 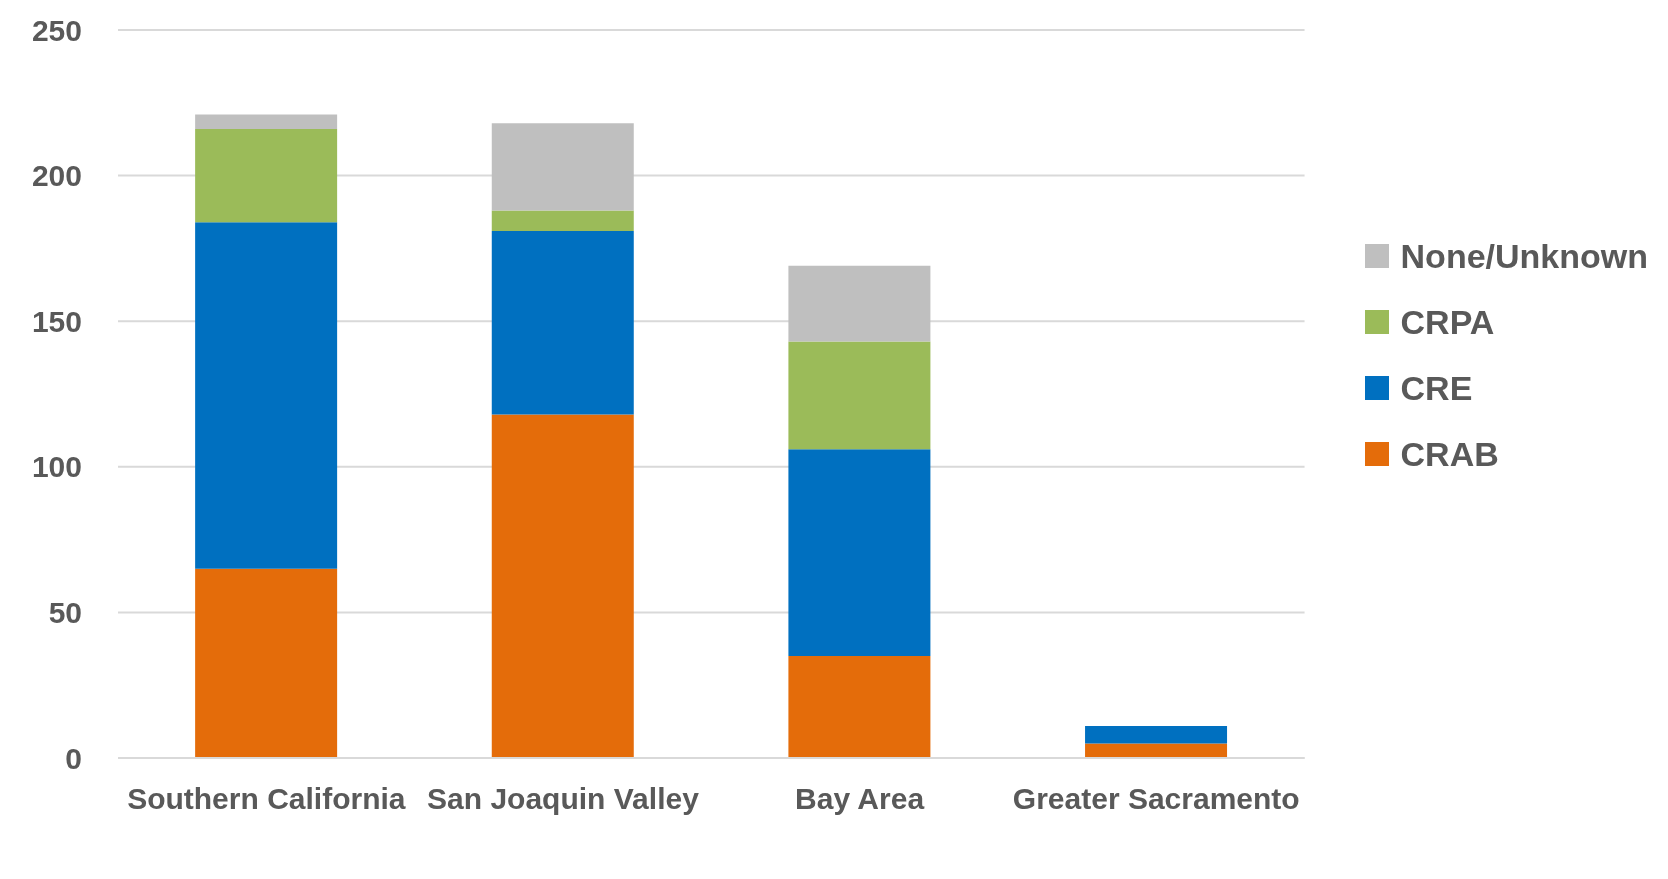 What do you see at coordinates (56, 30) in the screenshot?
I see `y-tick-label: 250` at bounding box center [56, 30].